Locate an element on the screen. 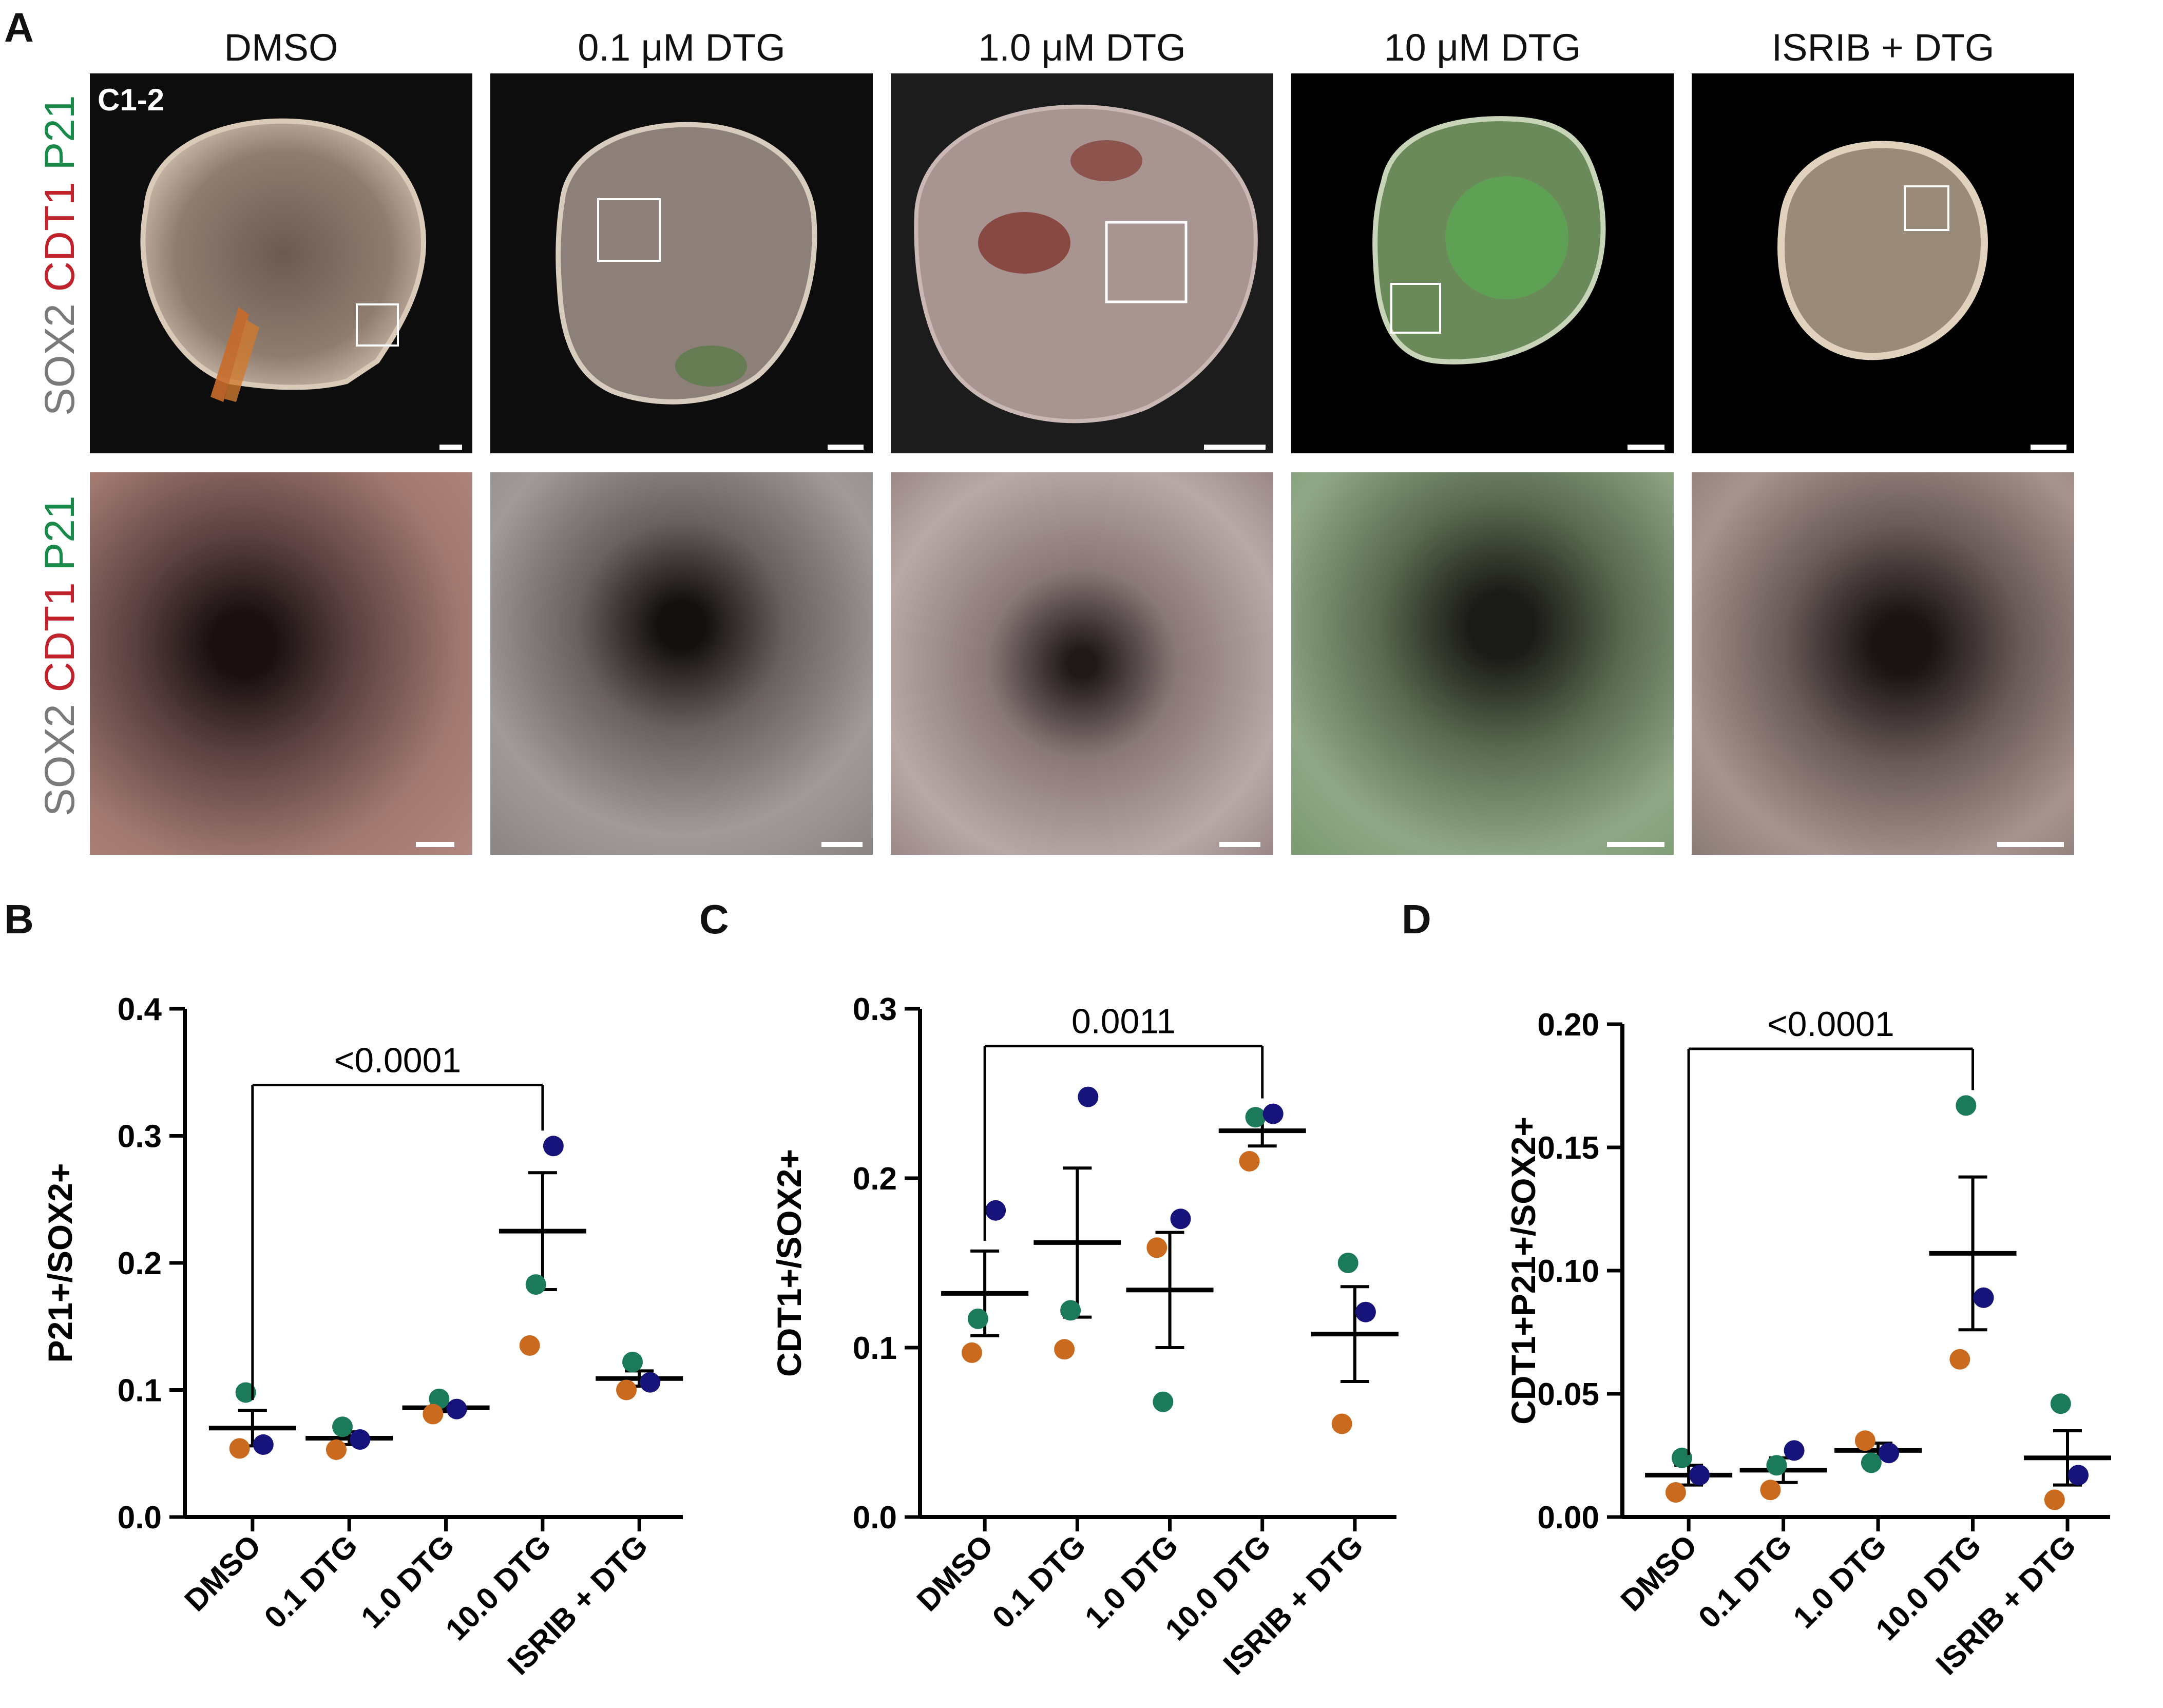 The width and height of the screenshot is (2163, 1708). column-title-1-0-dtg: 1.0 μM DTG is located at coordinates (1082, 47).